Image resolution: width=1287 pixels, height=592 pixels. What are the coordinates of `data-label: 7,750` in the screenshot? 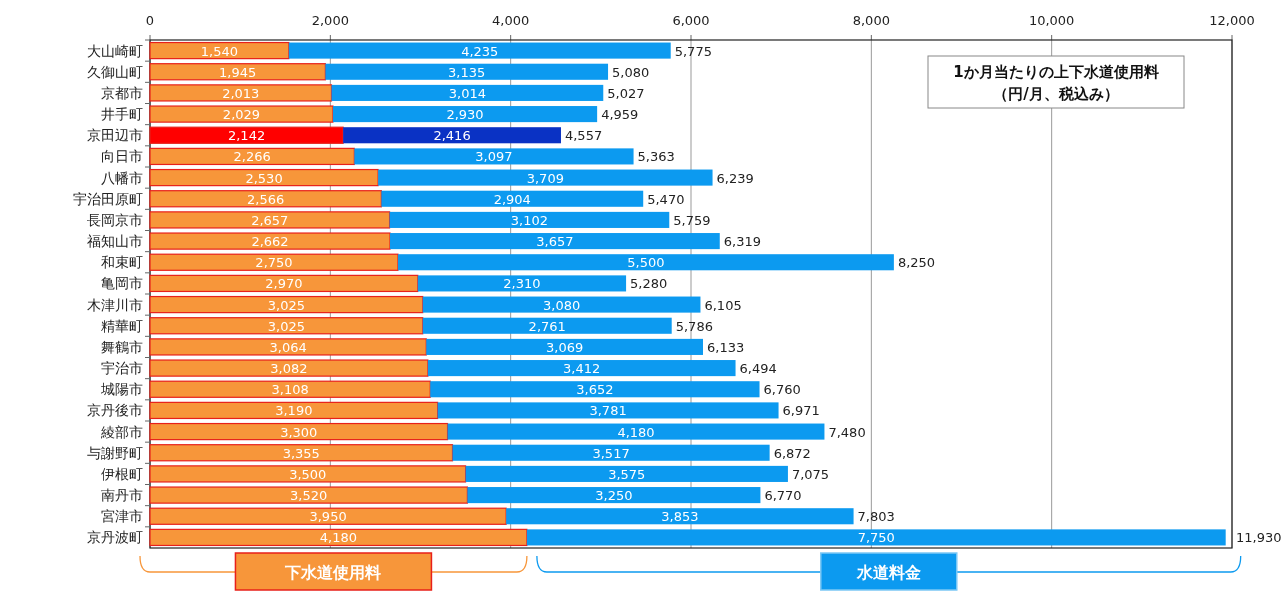 It's located at (876, 538).